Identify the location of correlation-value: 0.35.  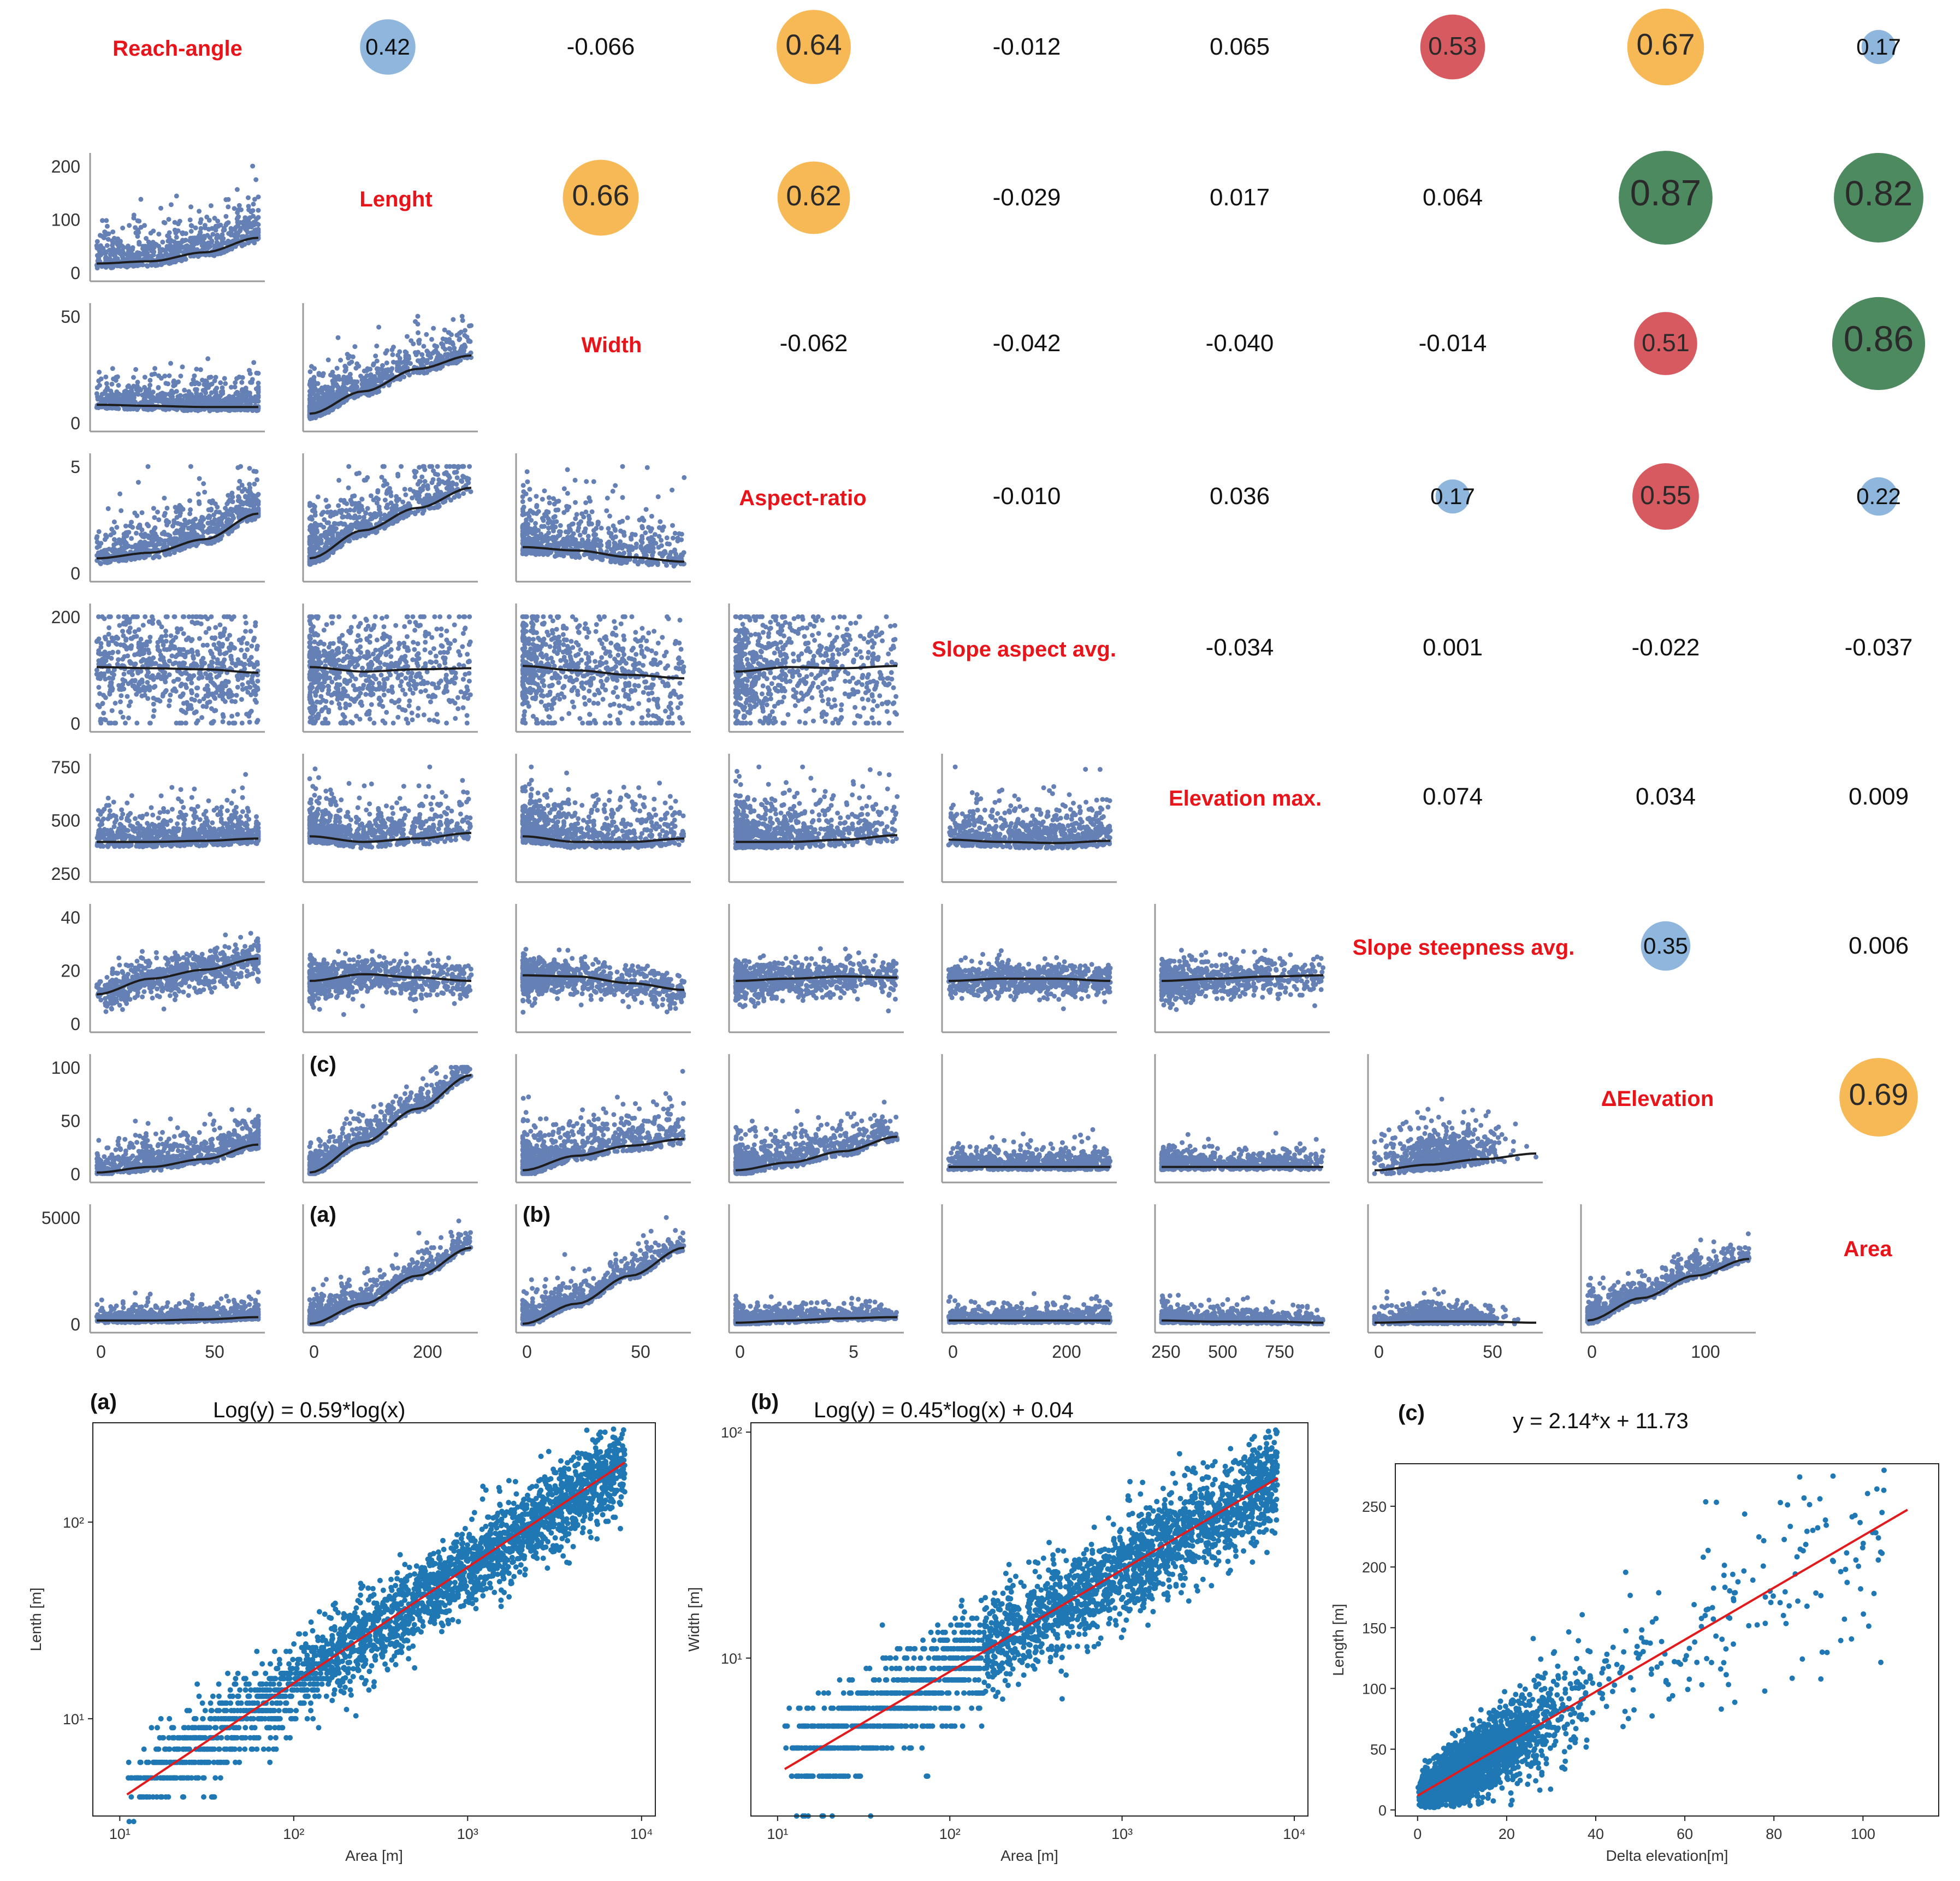
(1665, 946).